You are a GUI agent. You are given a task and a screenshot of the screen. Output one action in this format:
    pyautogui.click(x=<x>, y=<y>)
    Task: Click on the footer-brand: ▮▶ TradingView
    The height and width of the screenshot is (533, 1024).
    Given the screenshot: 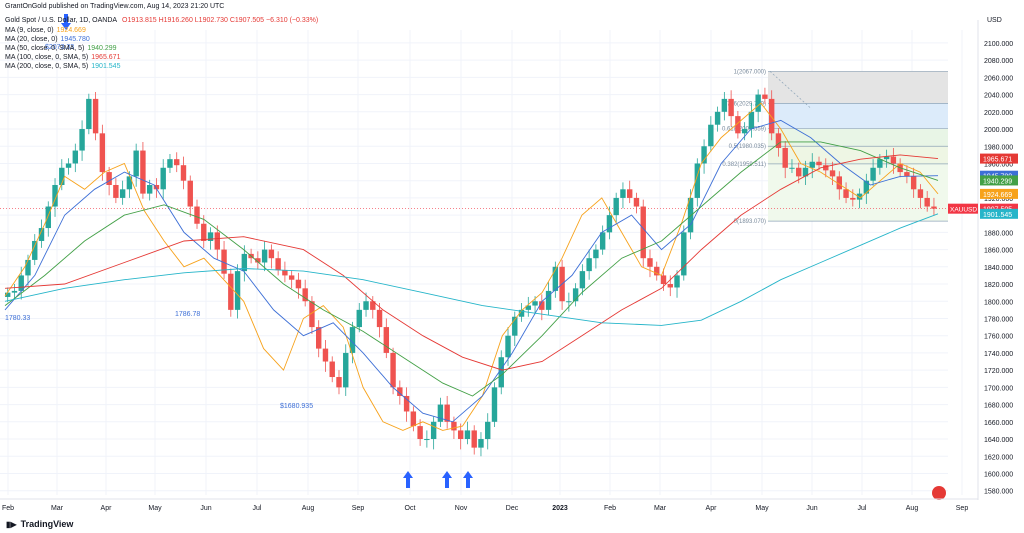 What is the action you would take?
    pyautogui.click(x=39, y=526)
    